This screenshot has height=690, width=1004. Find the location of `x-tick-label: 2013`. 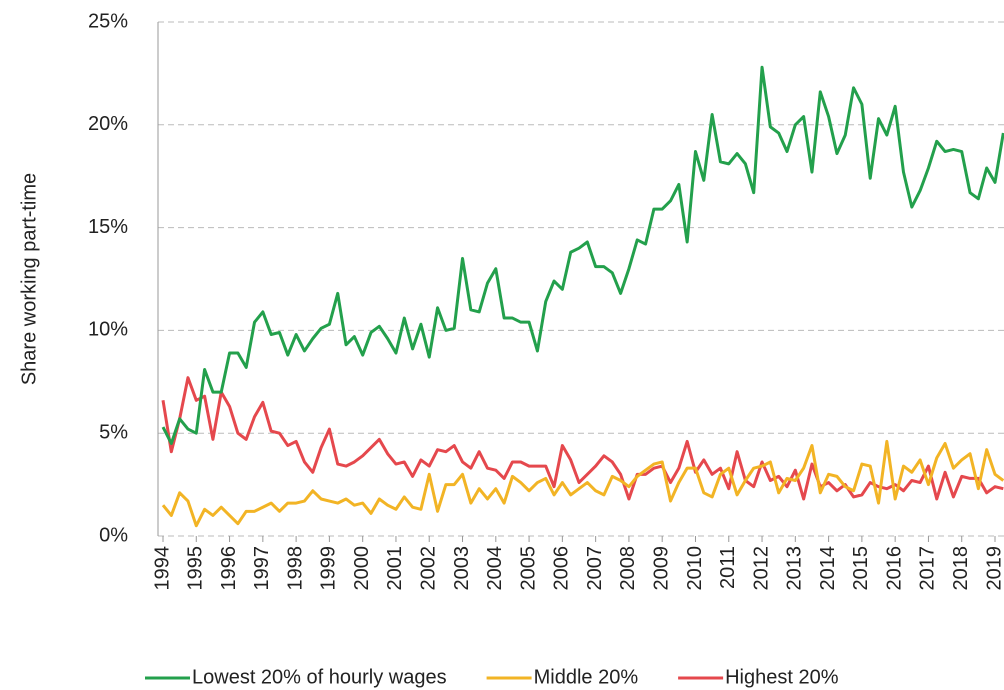

x-tick-label: 2013 is located at coordinates (795, 568).